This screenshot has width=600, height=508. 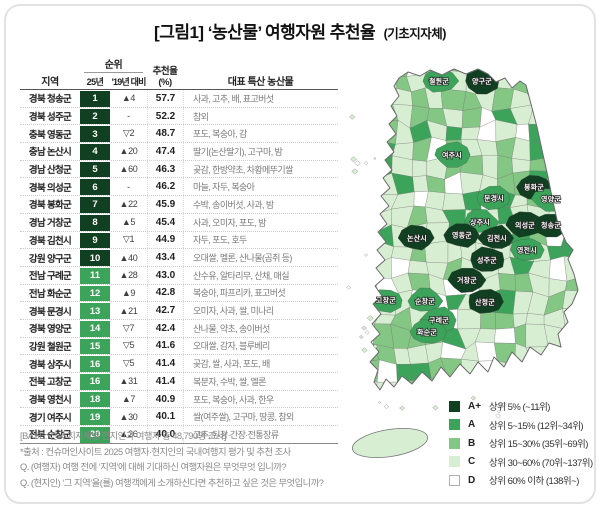 What do you see at coordinates (128, 310) in the screenshot?
I see `rank-change-cell: ▲21` at bounding box center [128, 310].